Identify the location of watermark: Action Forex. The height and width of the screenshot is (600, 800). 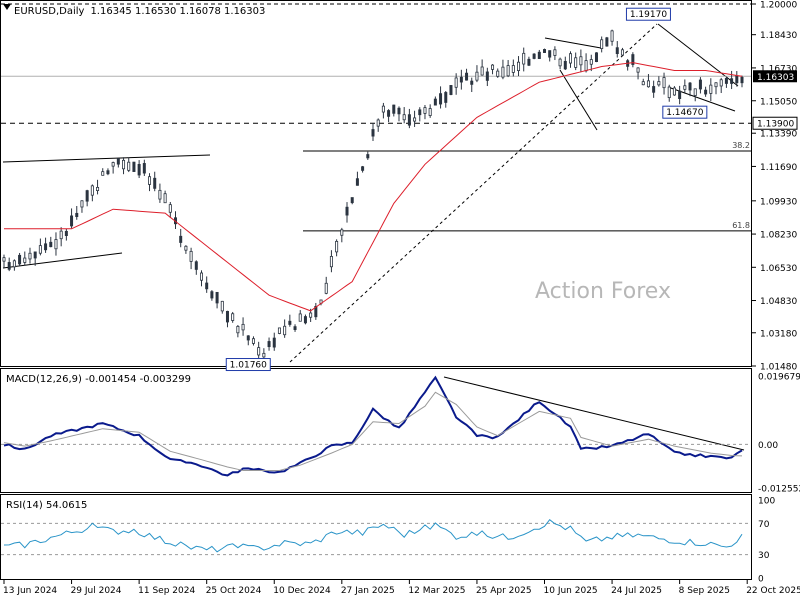
(603, 291).